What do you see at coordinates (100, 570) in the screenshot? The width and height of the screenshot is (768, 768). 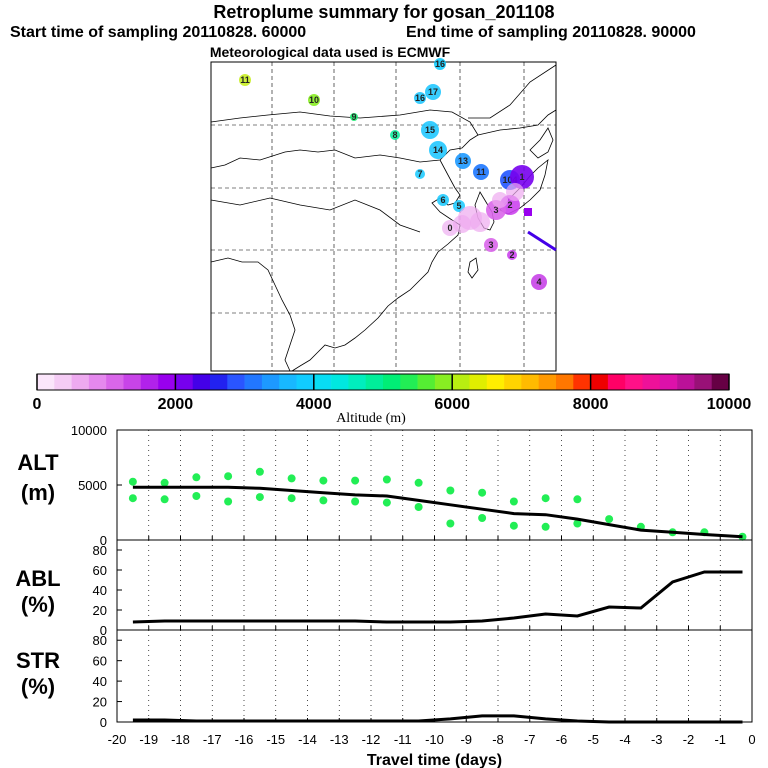 I see `y-tick-label: 60` at bounding box center [100, 570].